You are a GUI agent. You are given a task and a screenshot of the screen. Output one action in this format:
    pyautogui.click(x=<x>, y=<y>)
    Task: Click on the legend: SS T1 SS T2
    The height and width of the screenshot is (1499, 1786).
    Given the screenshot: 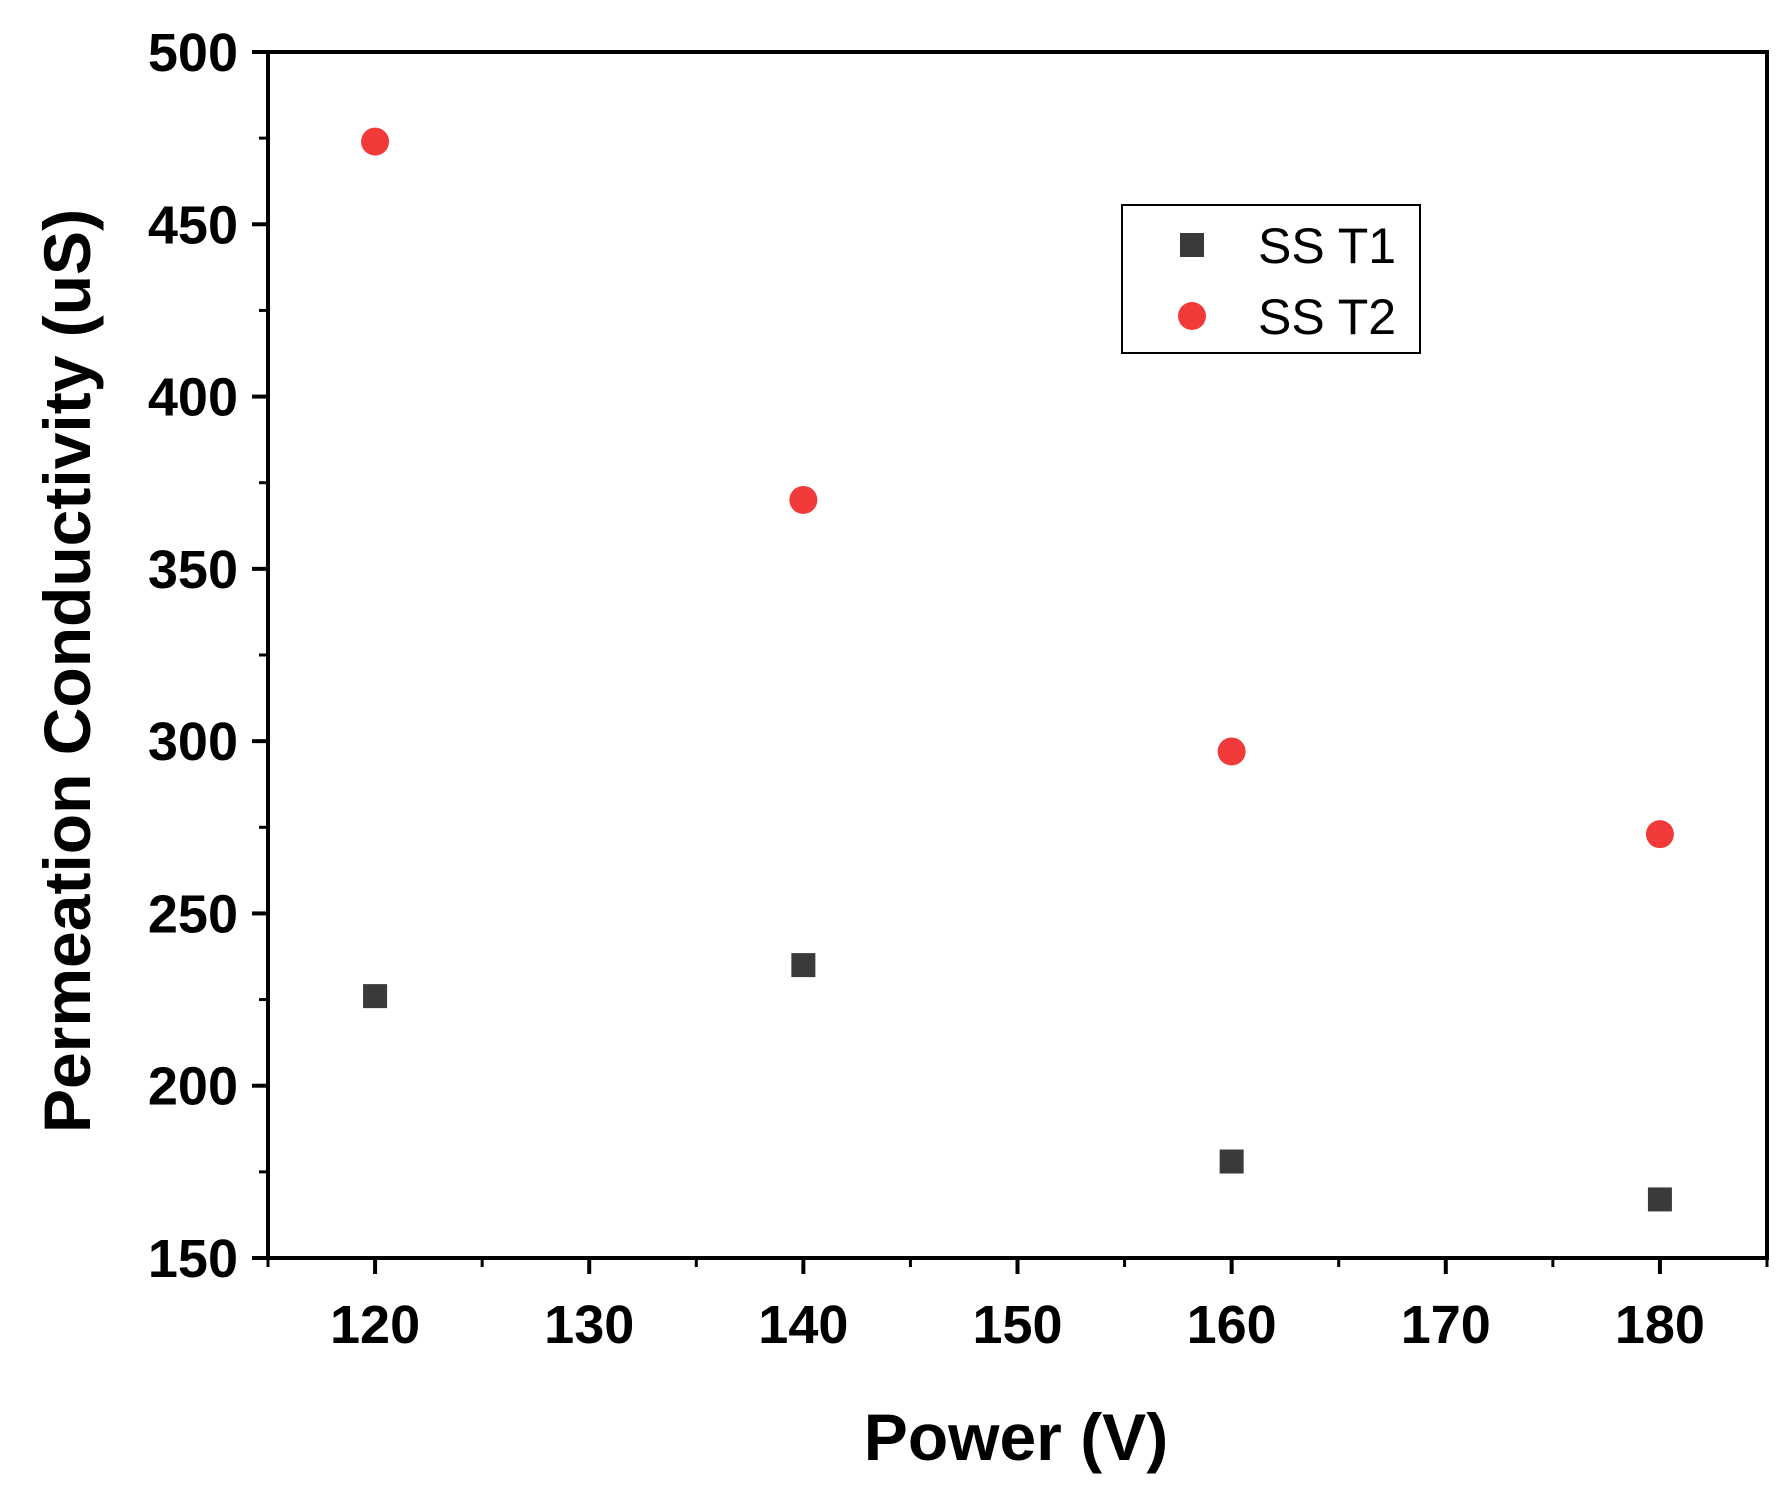 What is the action you would take?
    pyautogui.click(x=1271, y=279)
    